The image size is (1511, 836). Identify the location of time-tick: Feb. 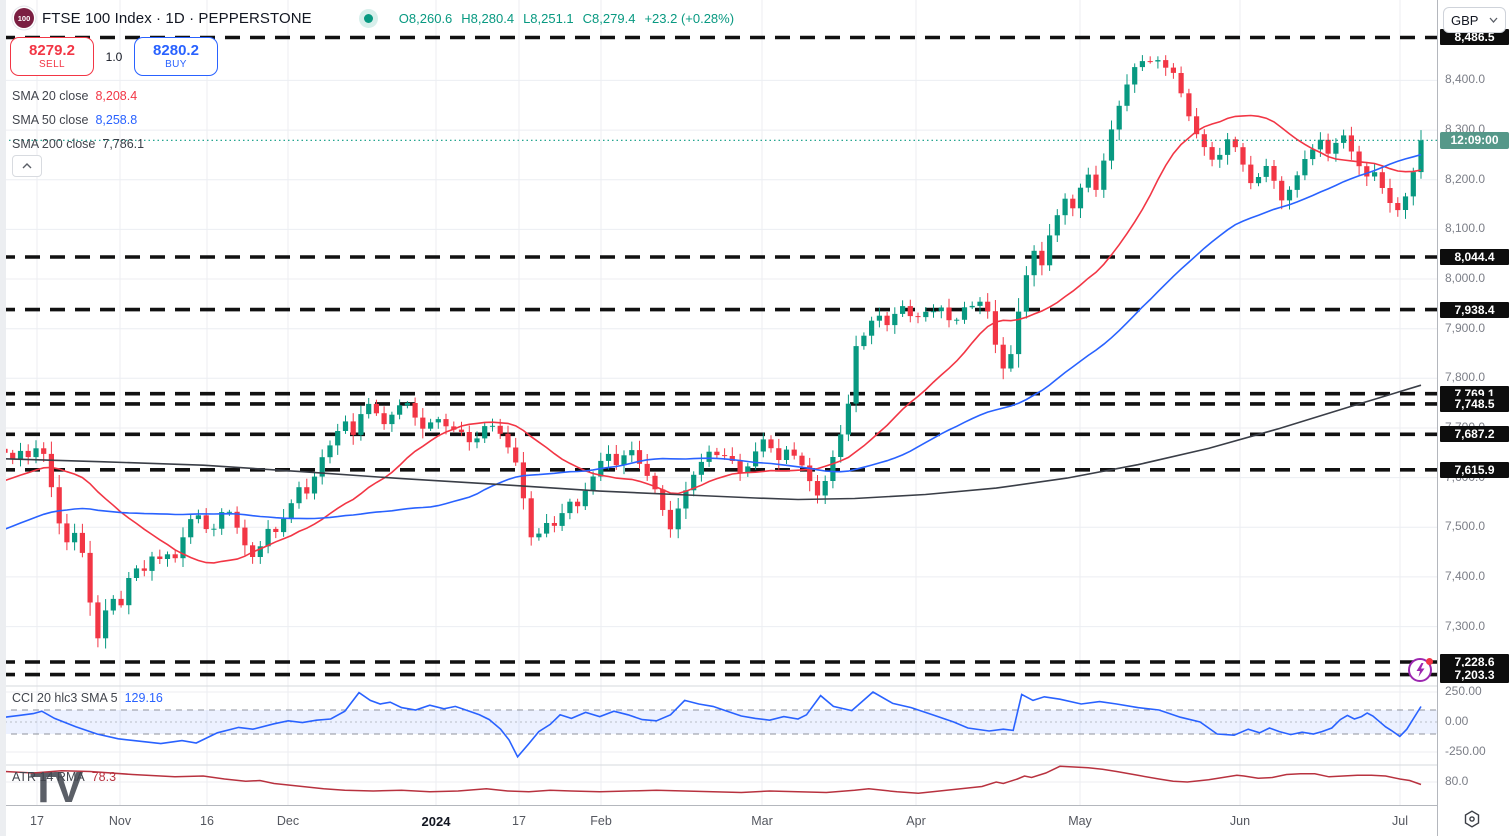
(601, 821).